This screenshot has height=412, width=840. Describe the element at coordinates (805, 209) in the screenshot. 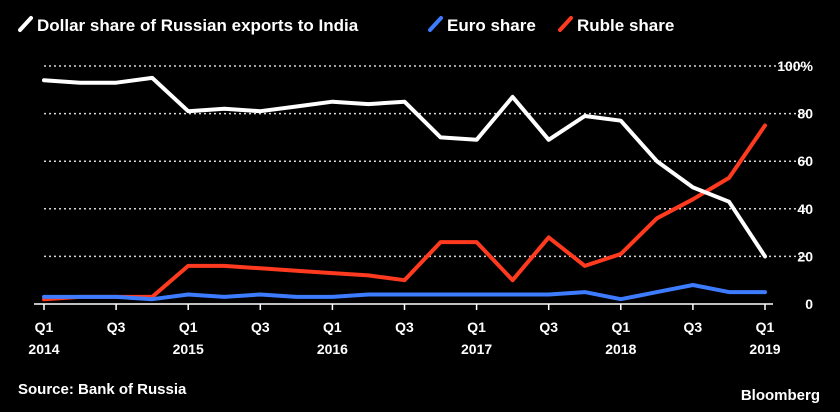

I see `y-tick-label-40: 40` at that location.